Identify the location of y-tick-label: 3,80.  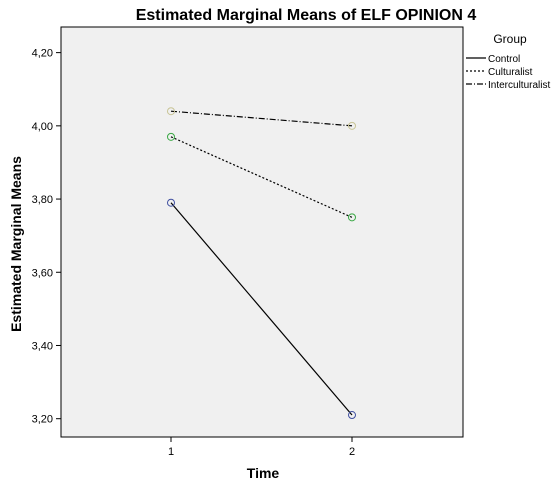
(42, 200).